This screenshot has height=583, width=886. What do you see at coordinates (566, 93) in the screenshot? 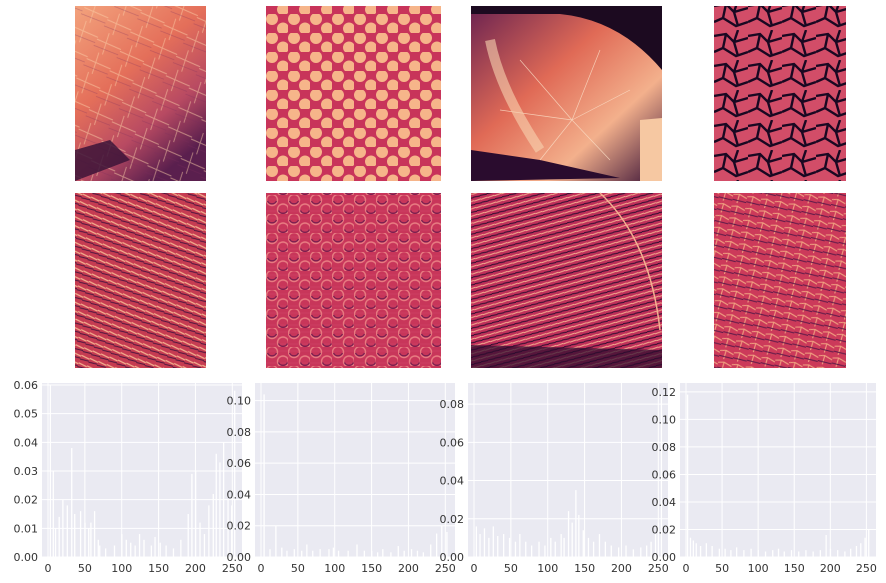
I see `image-broken-car-window` at bounding box center [566, 93].